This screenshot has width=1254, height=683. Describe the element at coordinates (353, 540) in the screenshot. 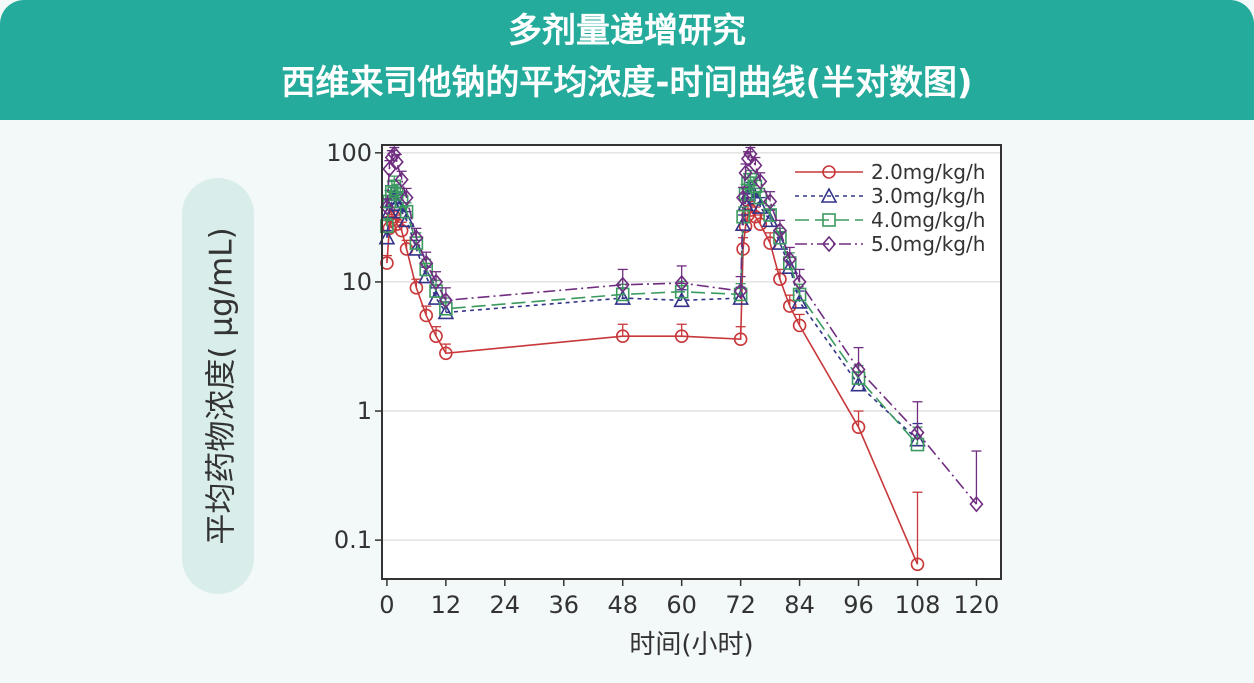

I see `y-tick-label: 0.1` at that location.